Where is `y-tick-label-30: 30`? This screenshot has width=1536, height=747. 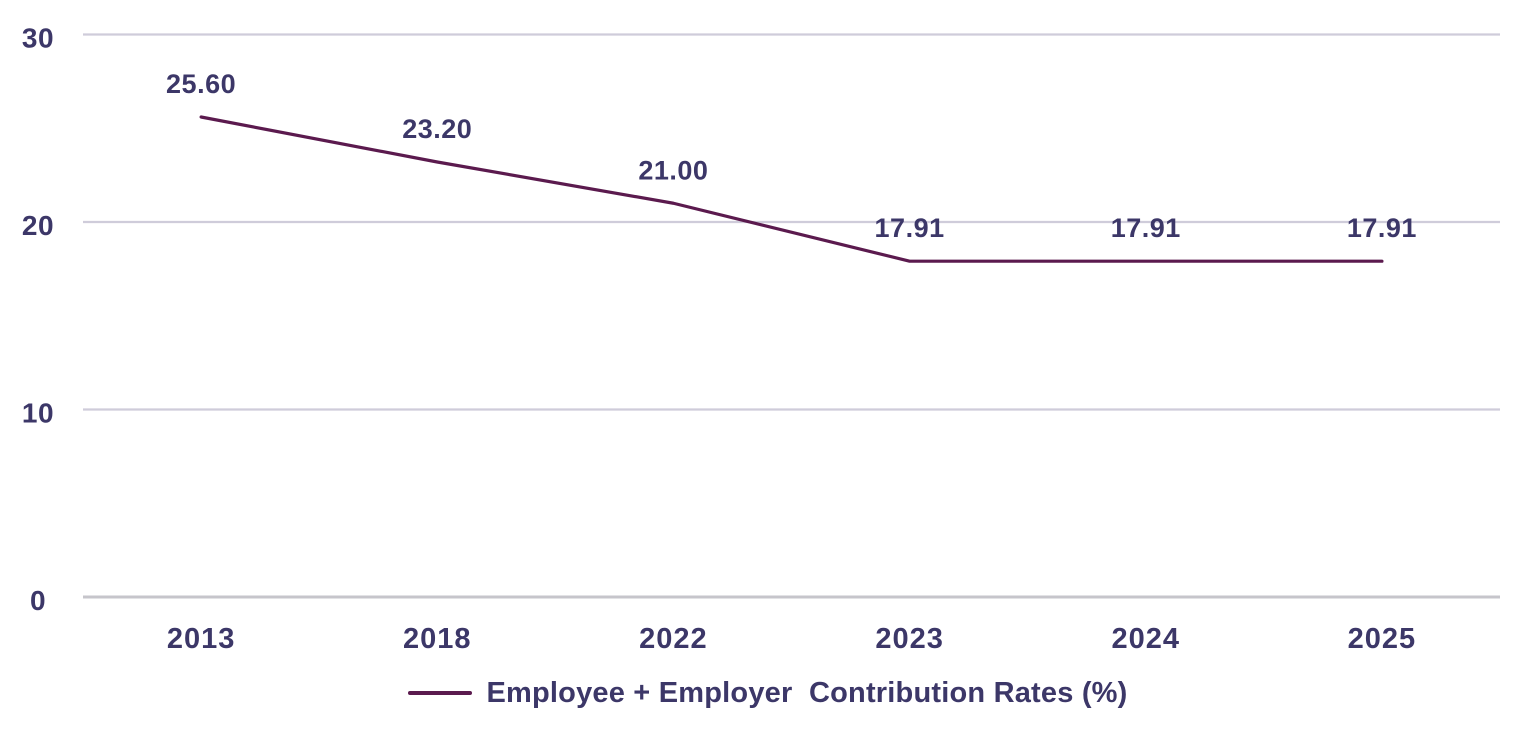
y-tick-label-30: 30 is located at coordinates (38, 38).